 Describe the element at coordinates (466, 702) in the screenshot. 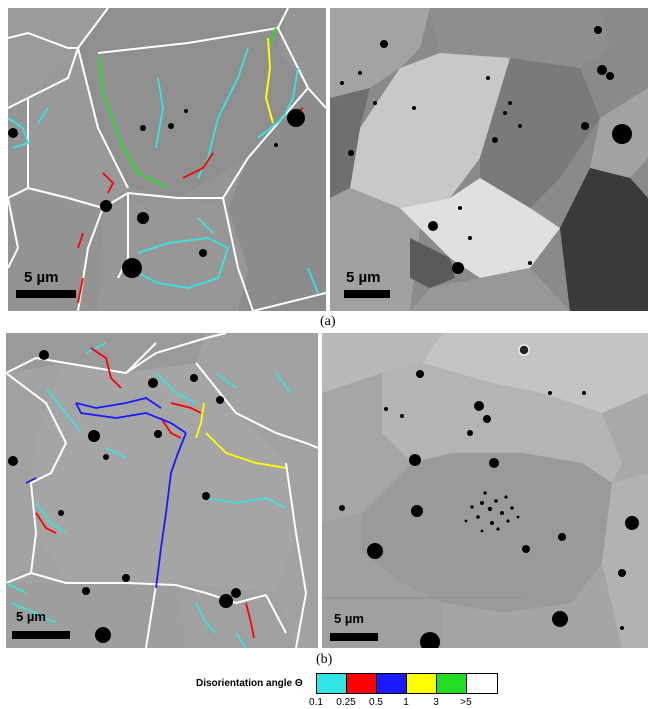

I see `legend-tick-label: >5` at that location.